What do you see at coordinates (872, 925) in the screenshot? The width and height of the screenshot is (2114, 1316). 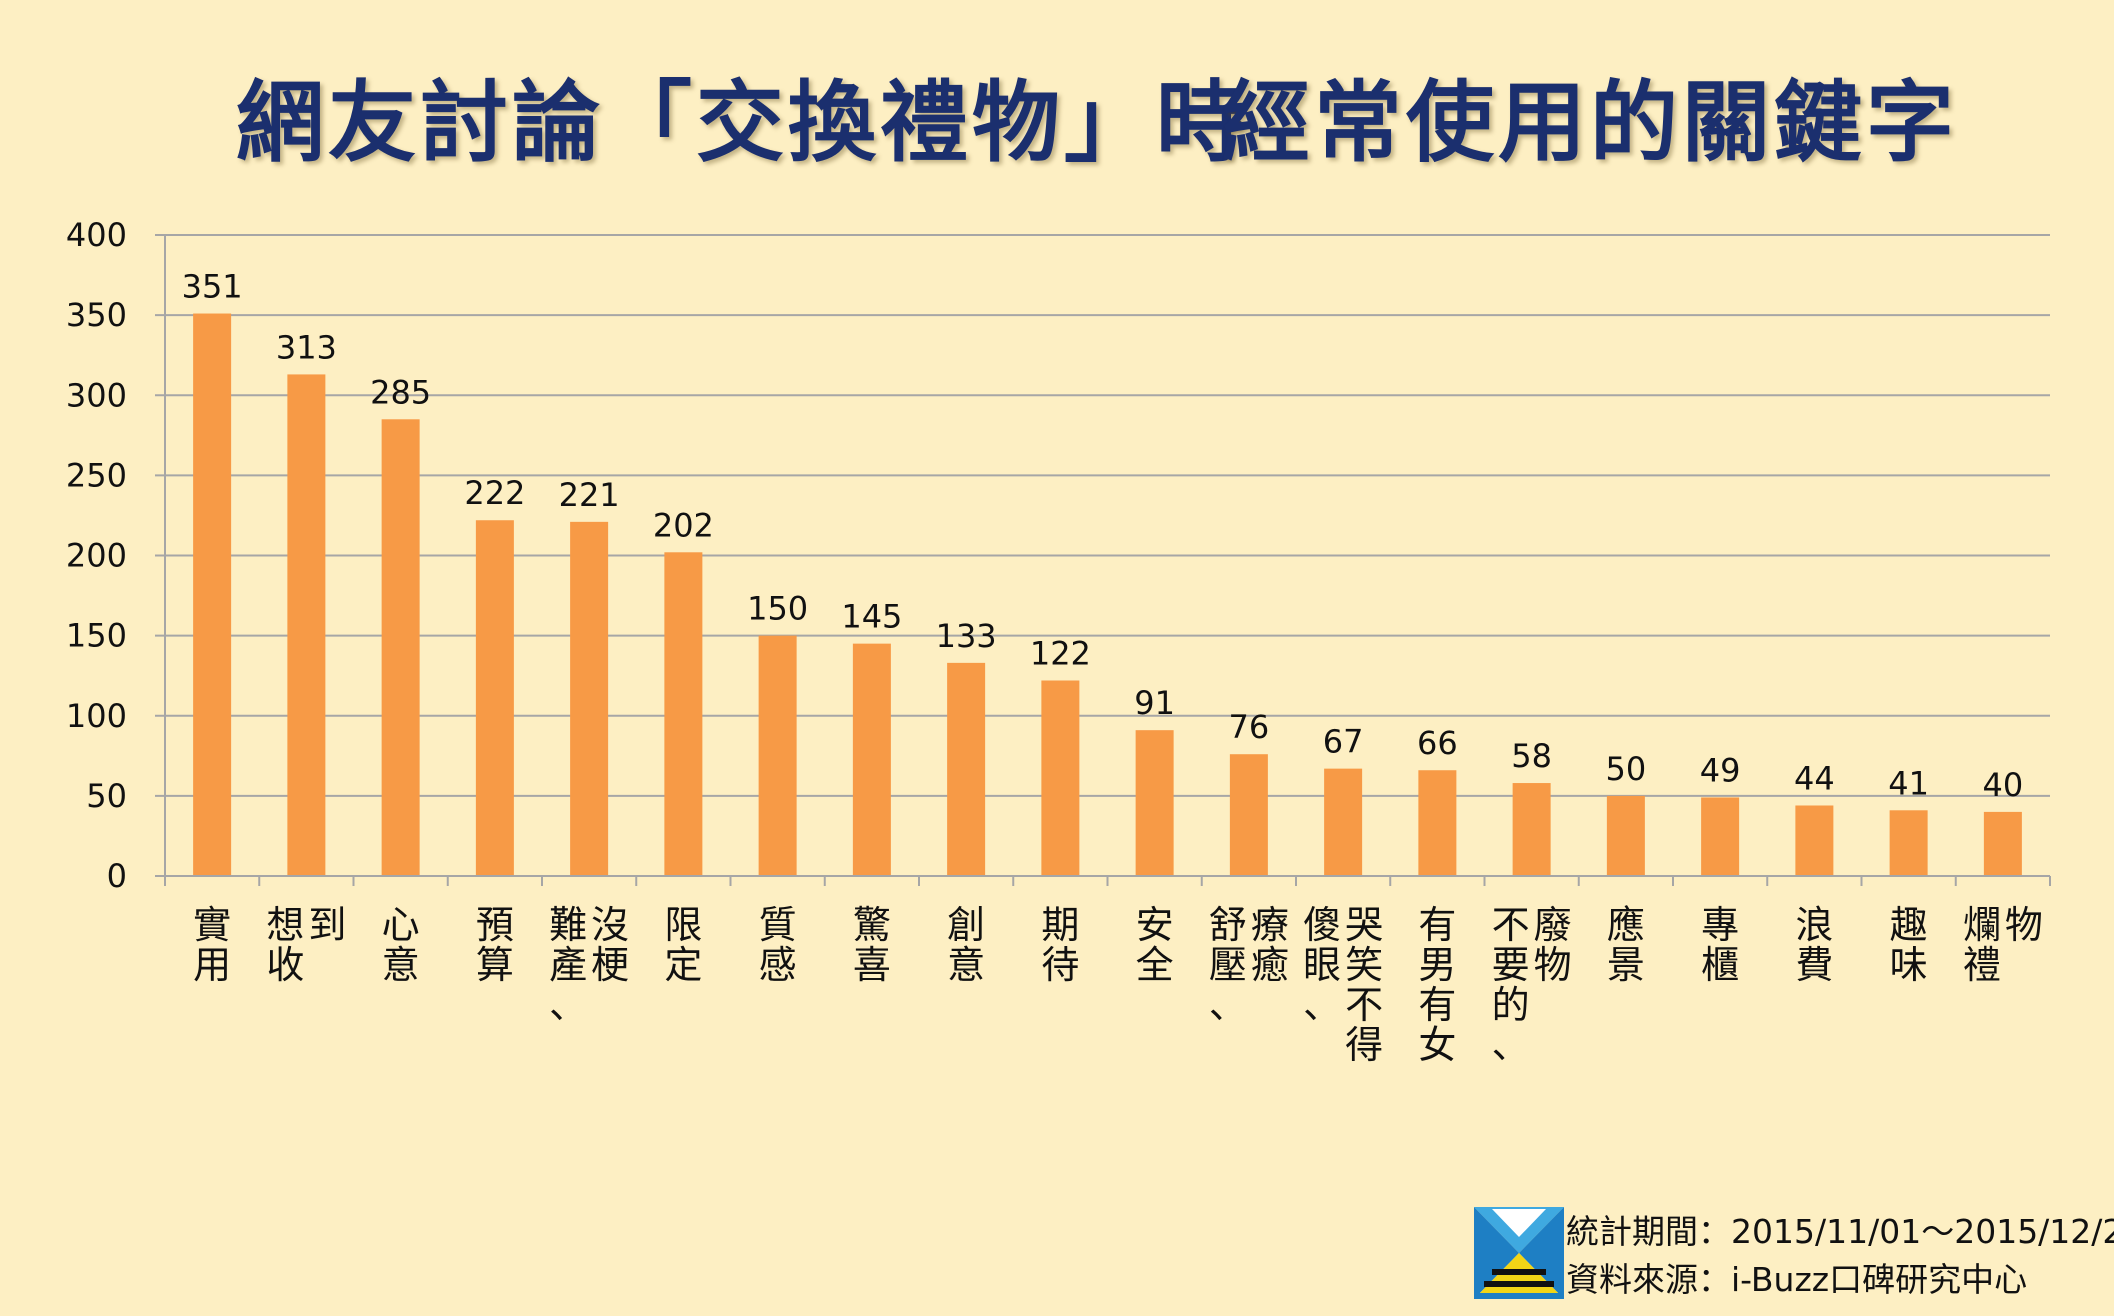 I see `category-char: 驚` at bounding box center [872, 925].